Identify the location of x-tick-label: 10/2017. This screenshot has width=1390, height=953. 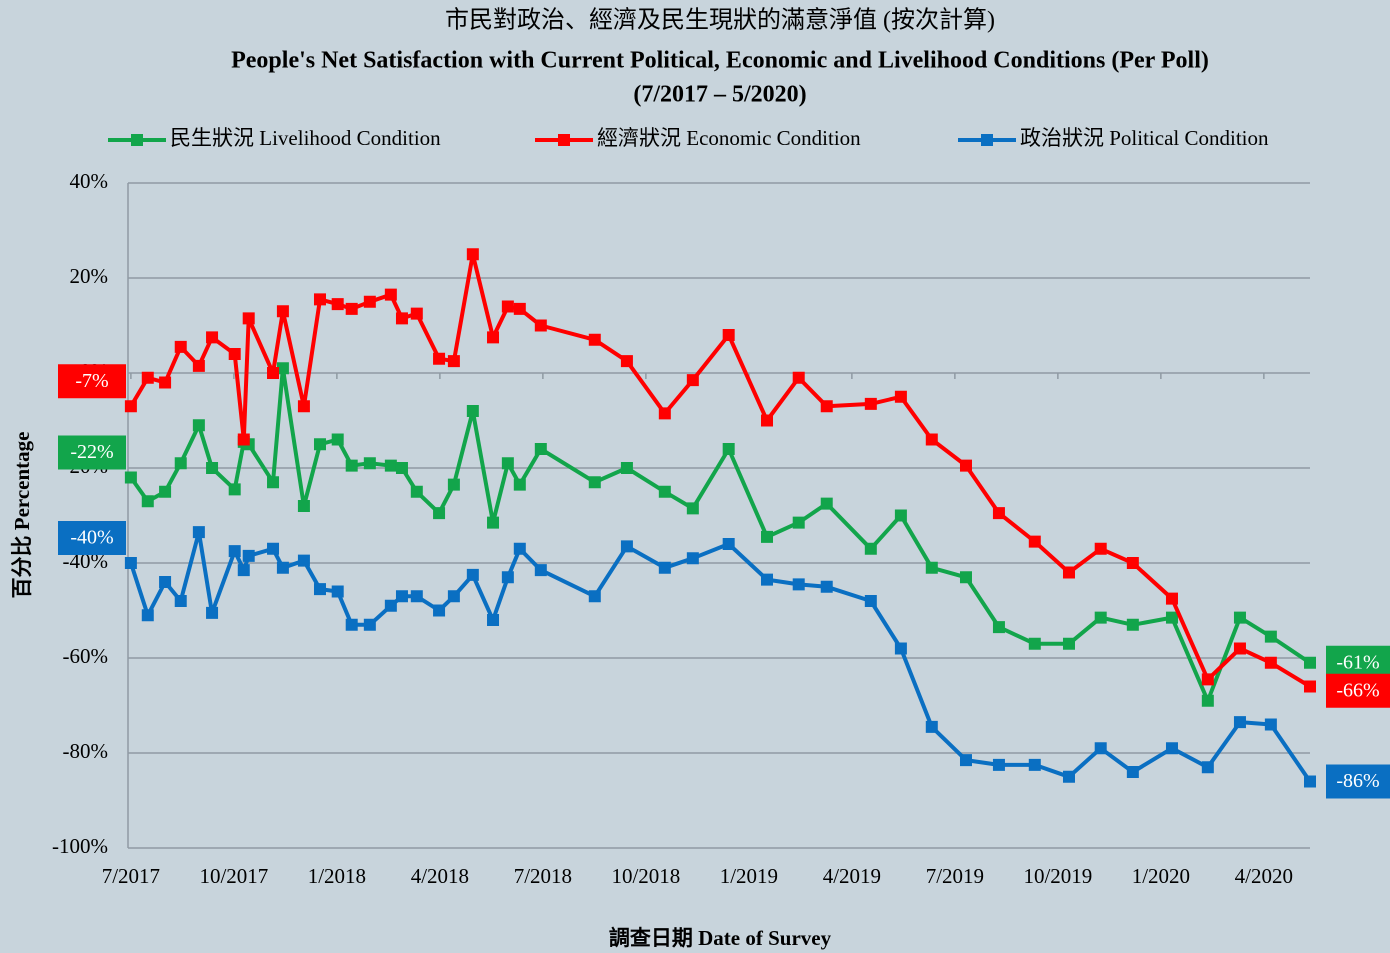
(233, 876).